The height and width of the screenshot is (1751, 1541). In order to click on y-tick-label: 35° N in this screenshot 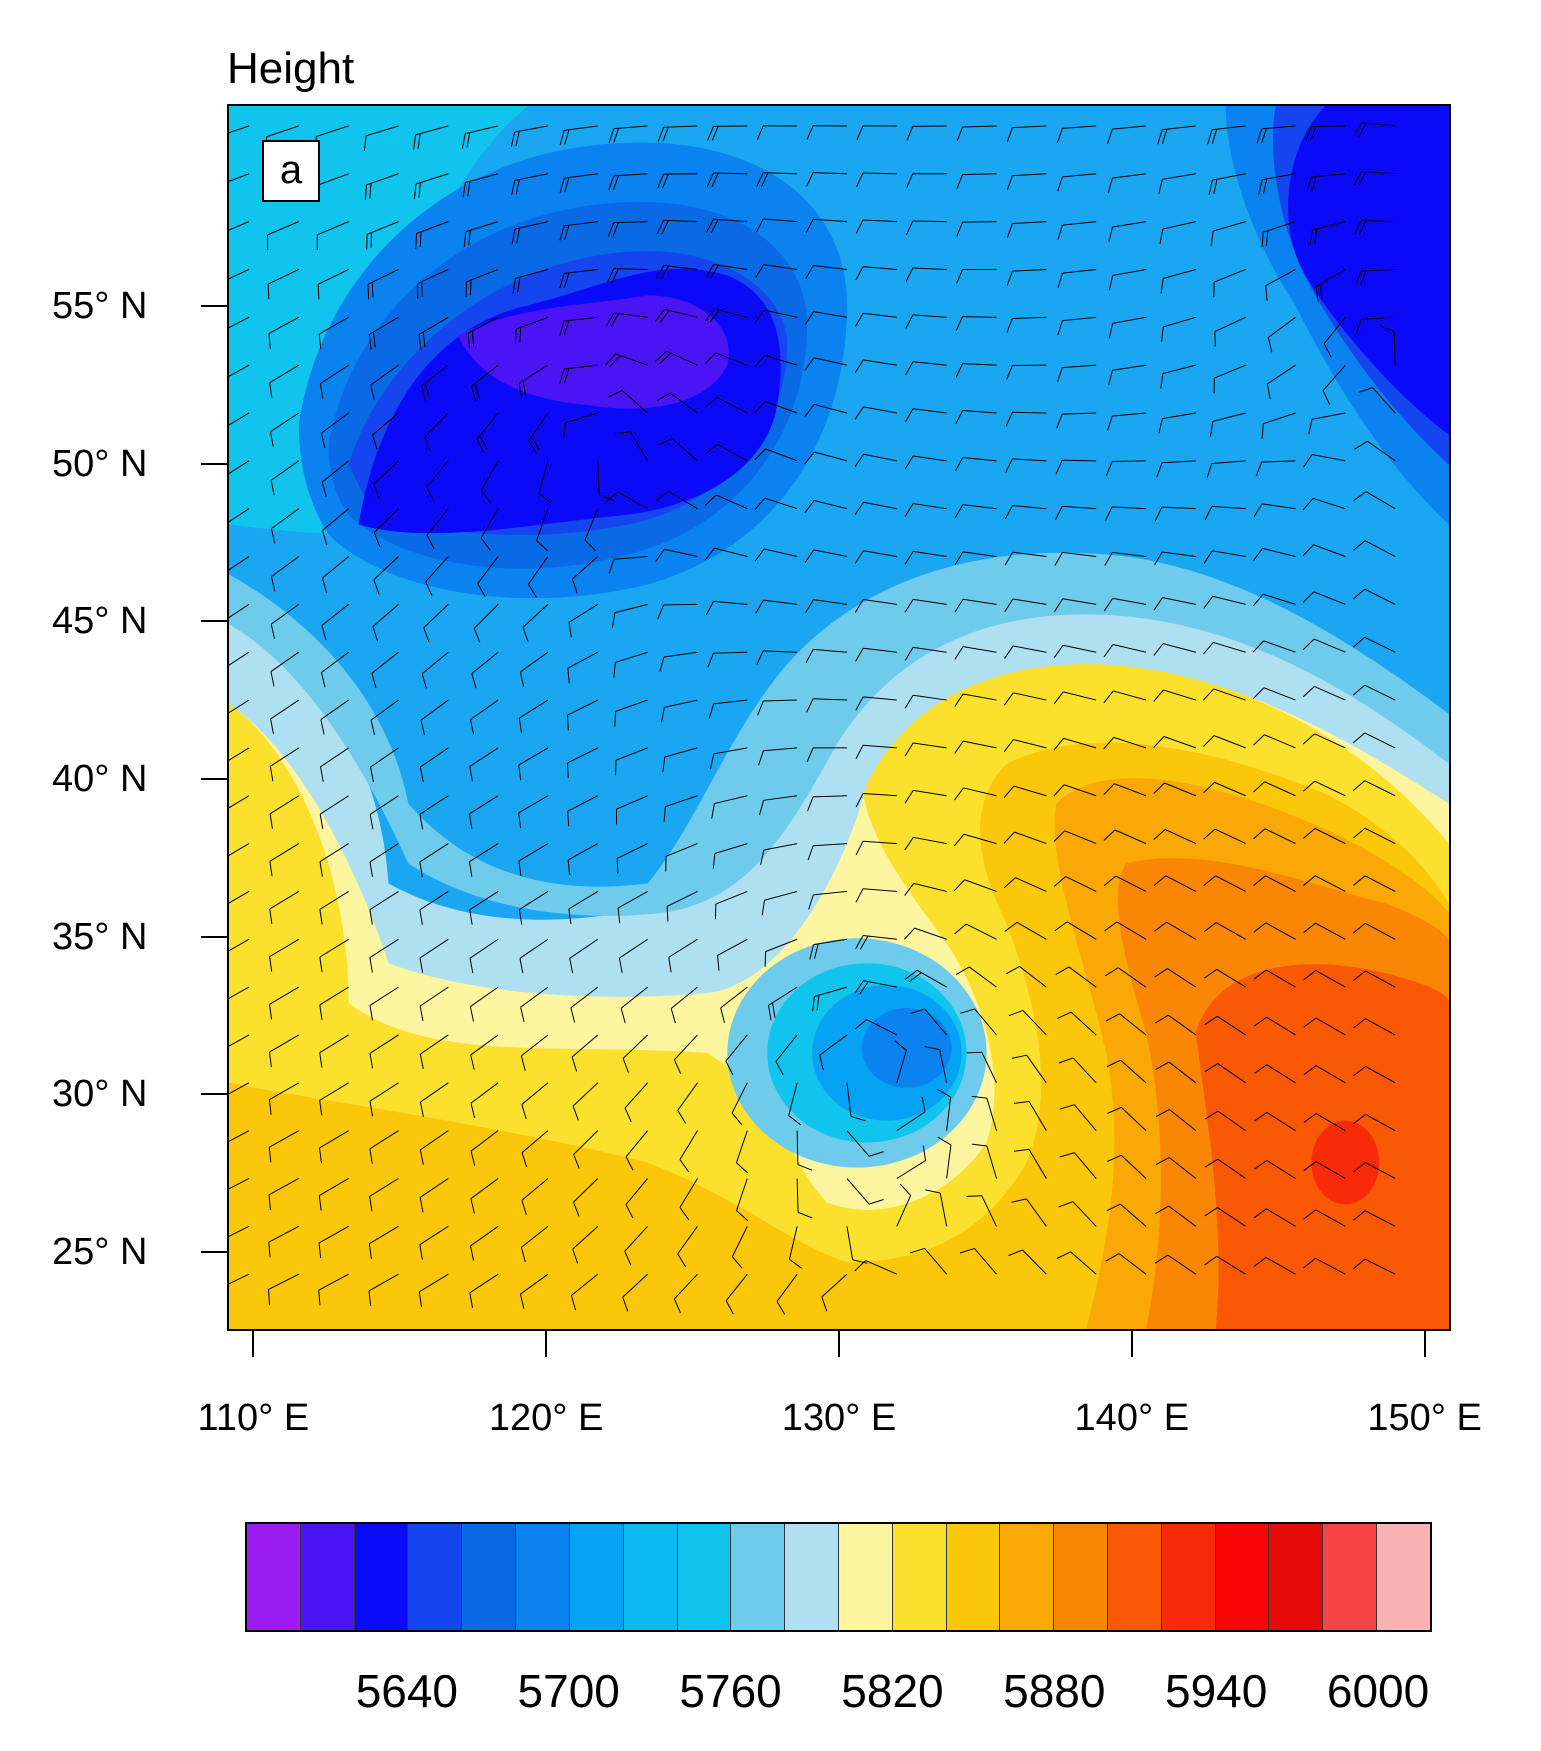, I will do `click(100, 936)`.